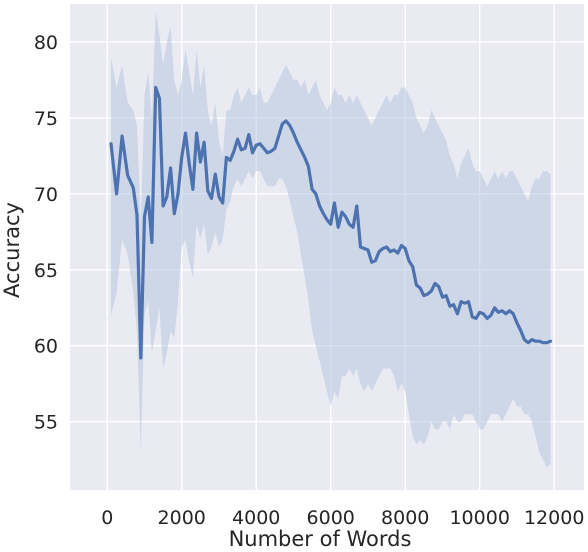  I want to click on x-tick-label: 8000, so click(405, 518).